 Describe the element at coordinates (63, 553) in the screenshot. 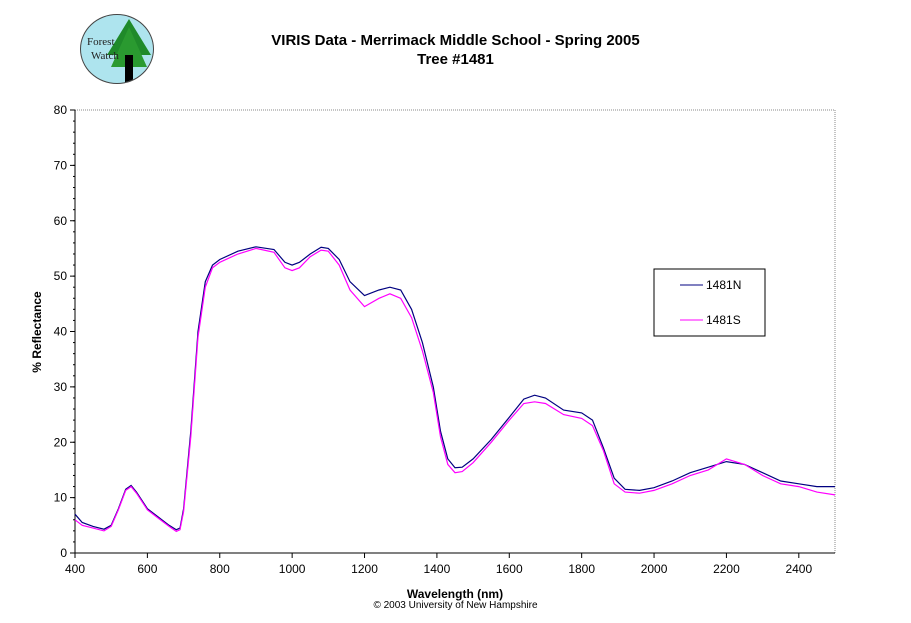

I see `y-tick-label: 0` at that location.